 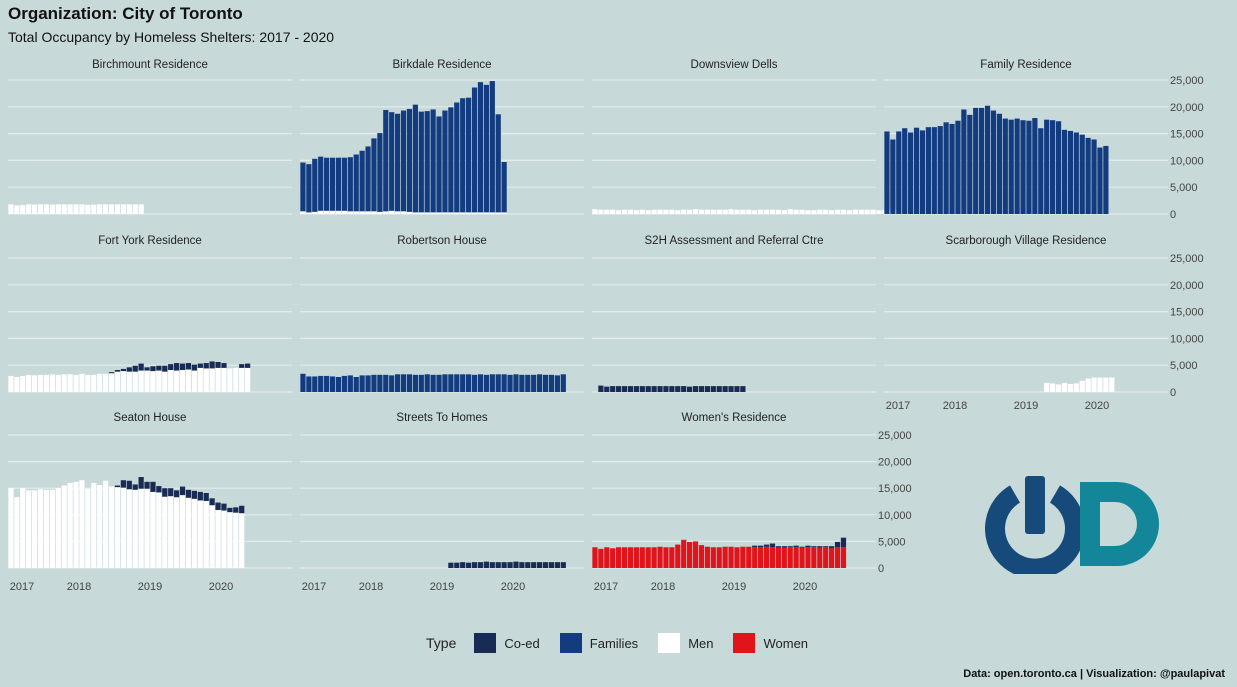 What do you see at coordinates (441, 643) in the screenshot?
I see `legend-title: Type` at bounding box center [441, 643].